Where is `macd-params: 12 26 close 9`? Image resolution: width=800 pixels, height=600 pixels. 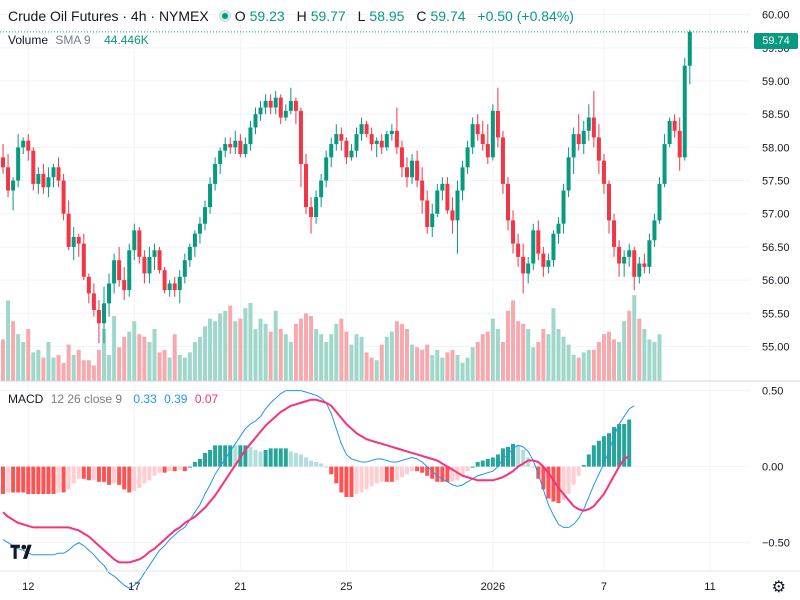 macd-params: 12 26 close 9 is located at coordinates (86, 399).